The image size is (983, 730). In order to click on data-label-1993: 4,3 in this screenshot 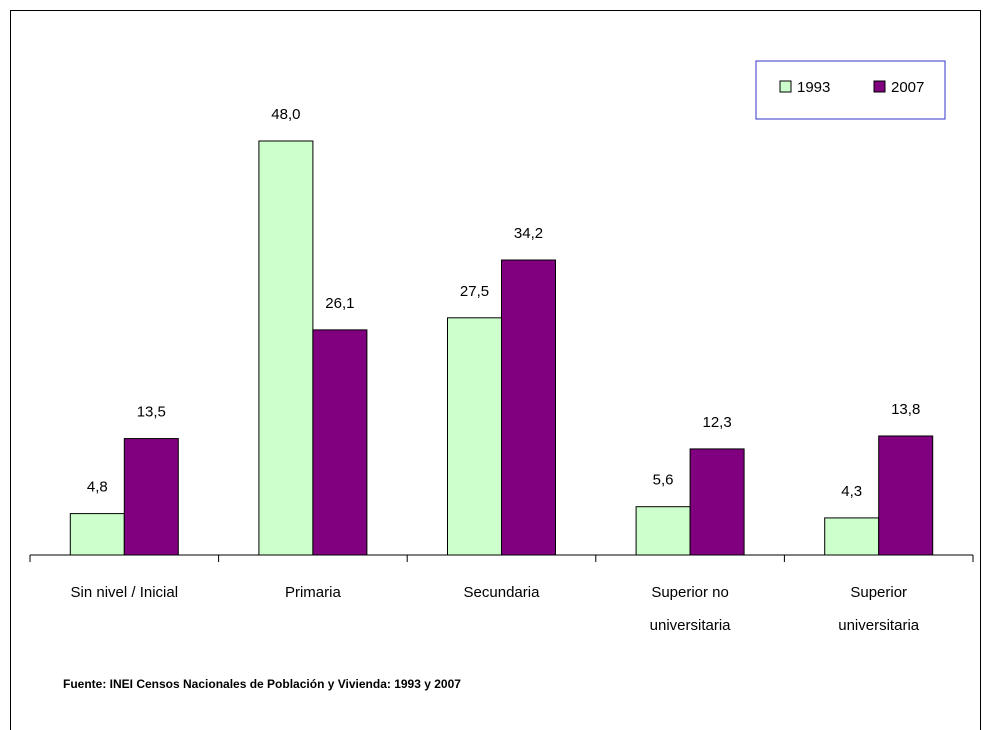, I will do `click(851, 491)`.